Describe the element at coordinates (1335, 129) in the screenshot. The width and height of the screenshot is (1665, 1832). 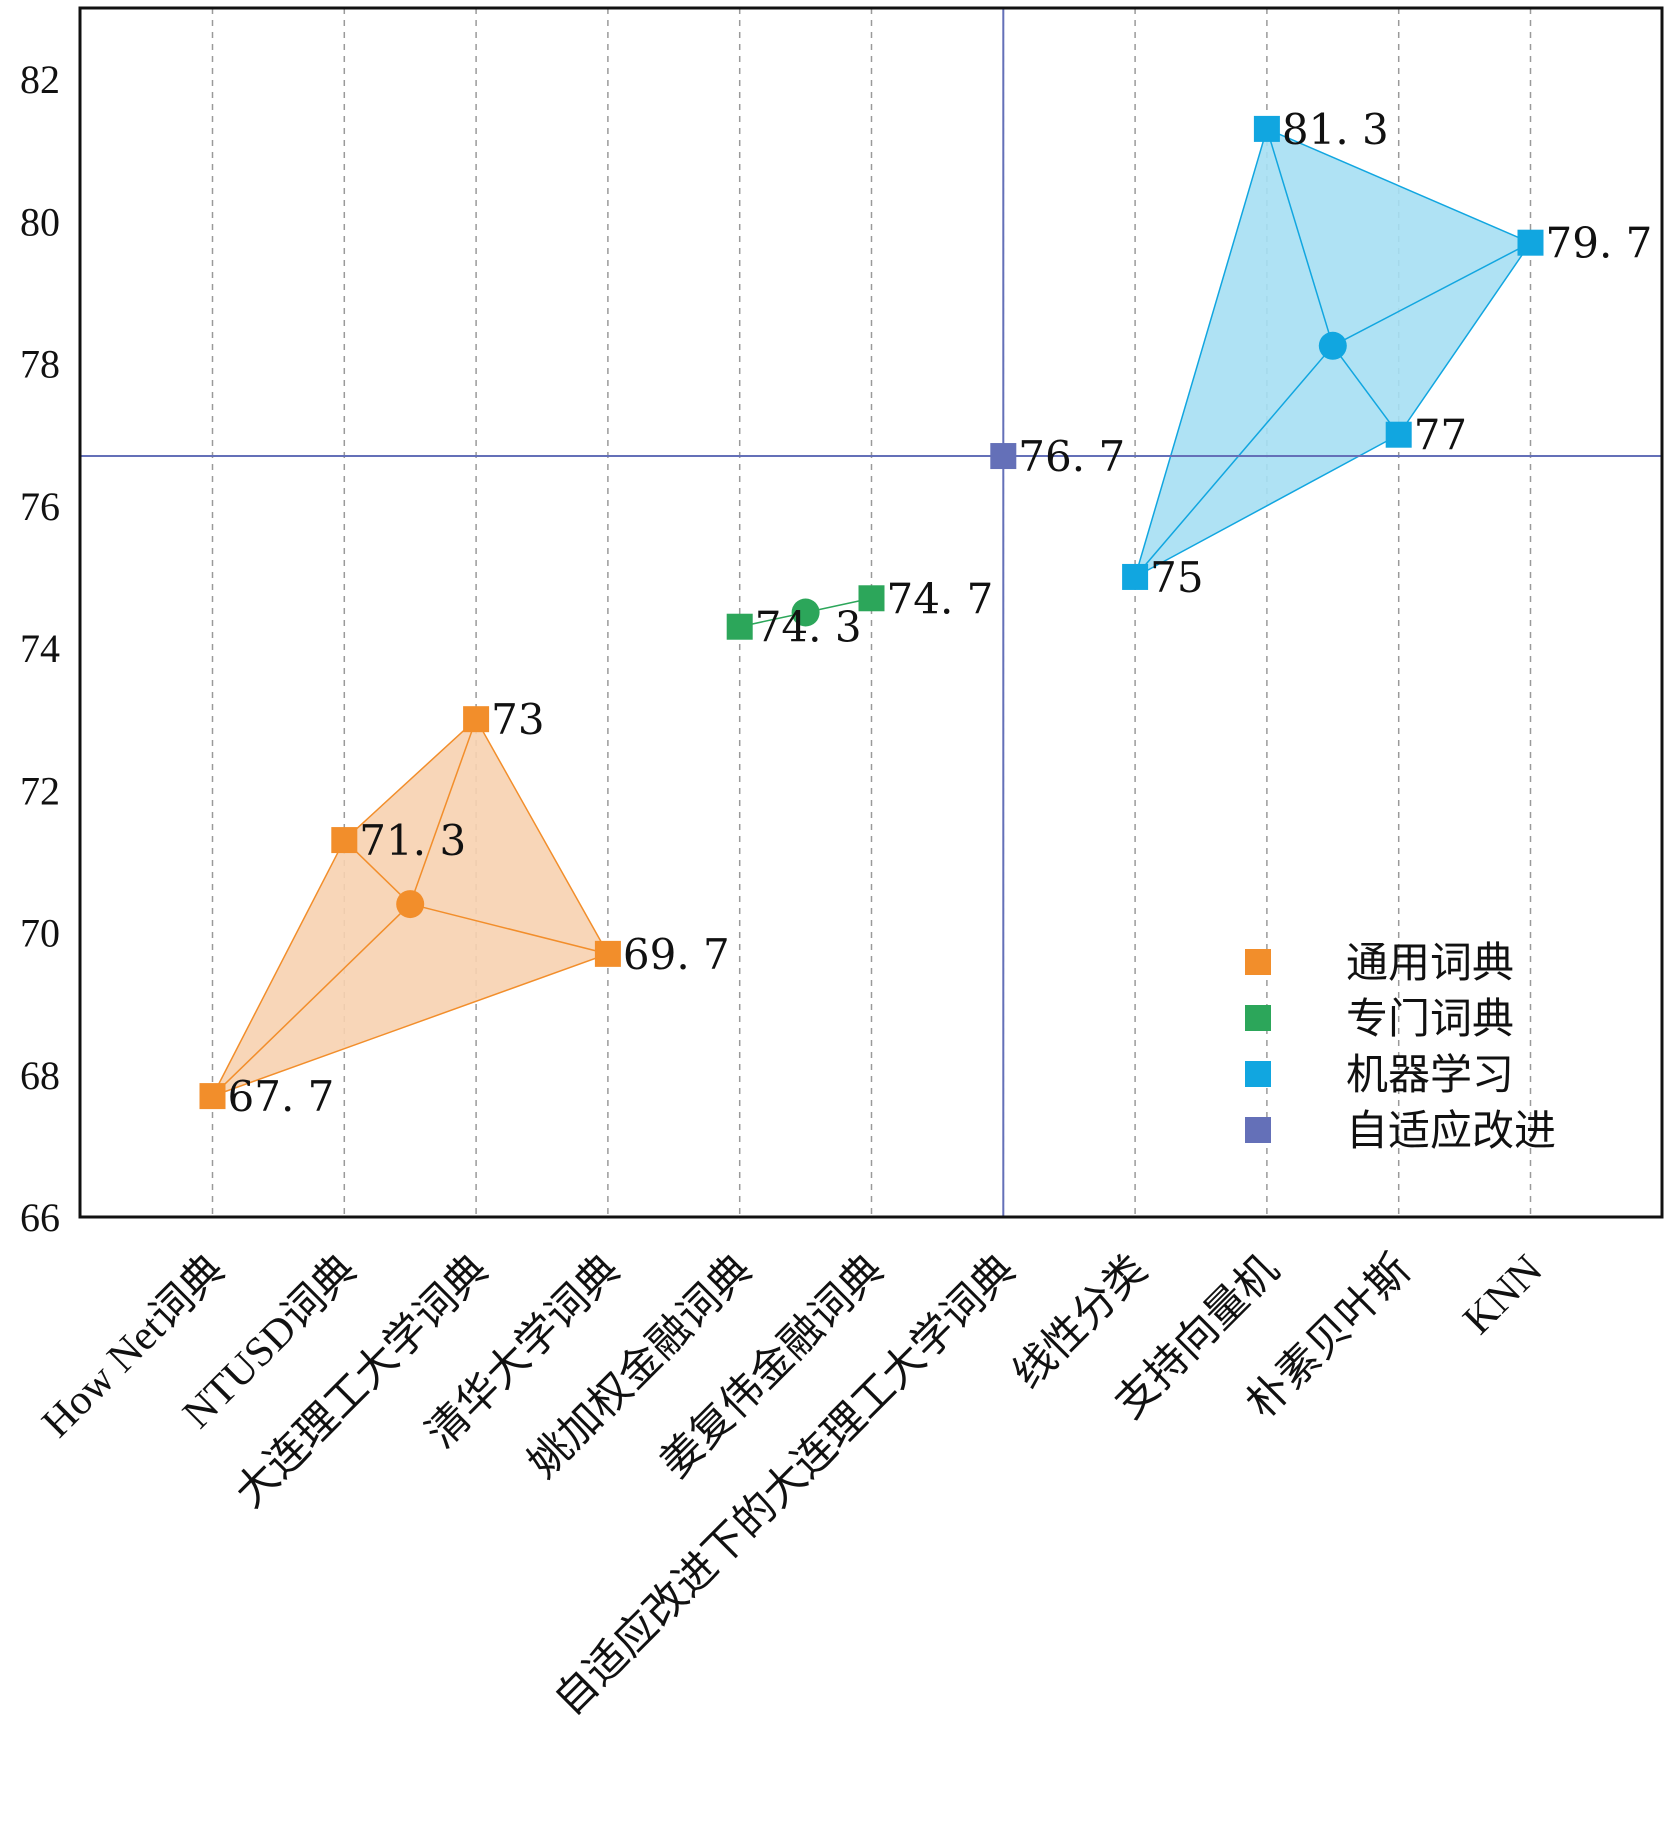
I see `data-label: 81. 3` at that location.